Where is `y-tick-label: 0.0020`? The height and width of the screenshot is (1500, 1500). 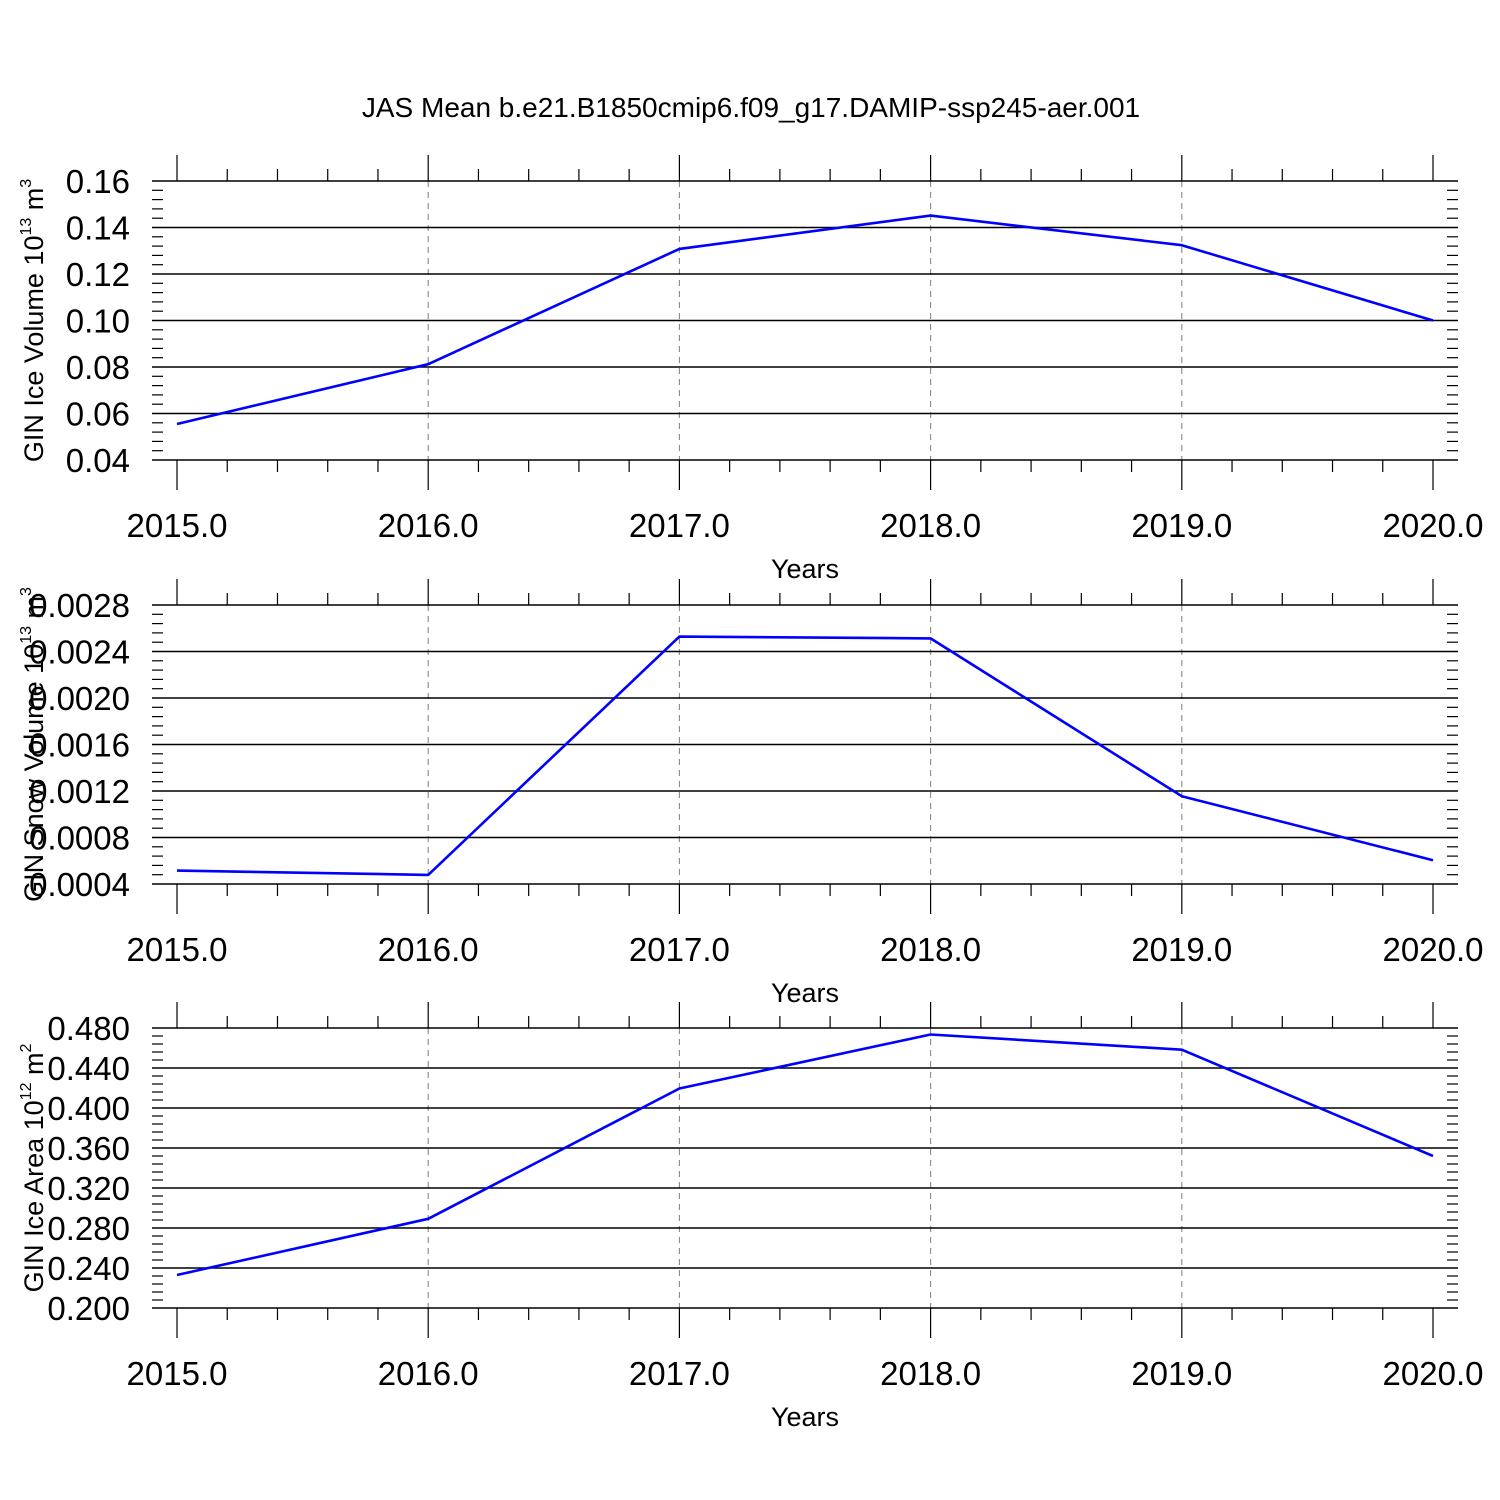
y-tick-label: 0.0020 is located at coordinates (79, 698).